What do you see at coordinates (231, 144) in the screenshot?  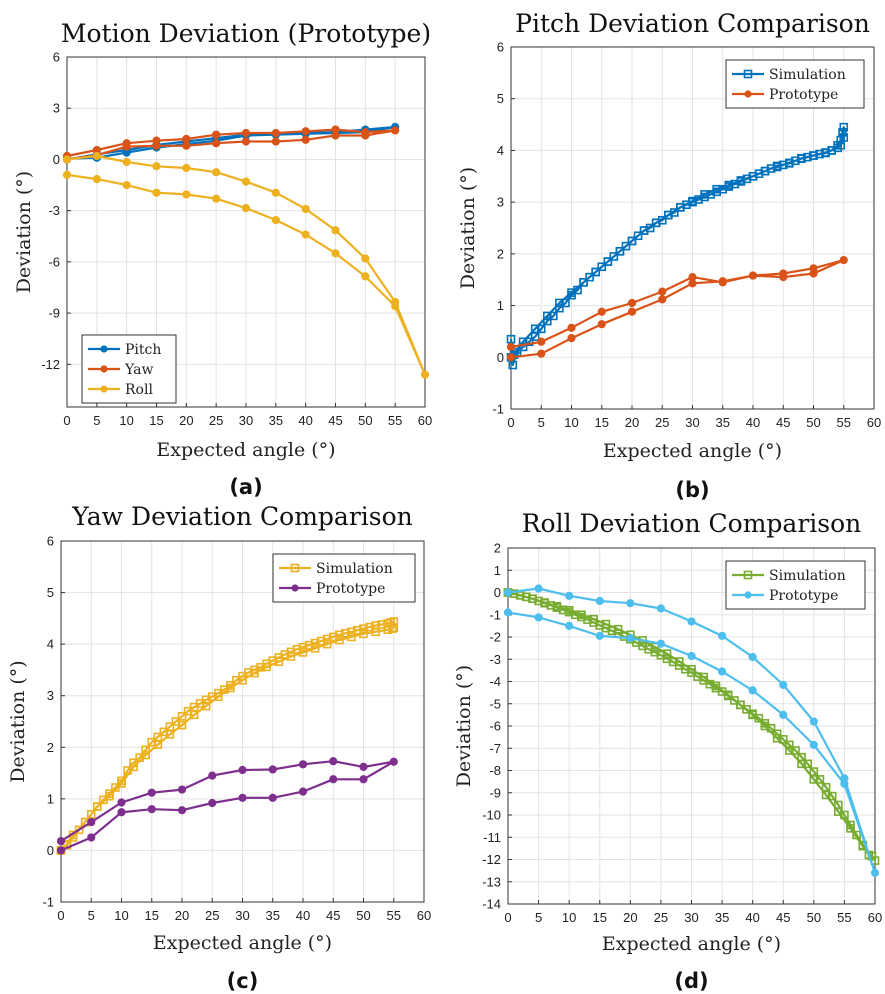 I see `series-yaw` at bounding box center [231, 144].